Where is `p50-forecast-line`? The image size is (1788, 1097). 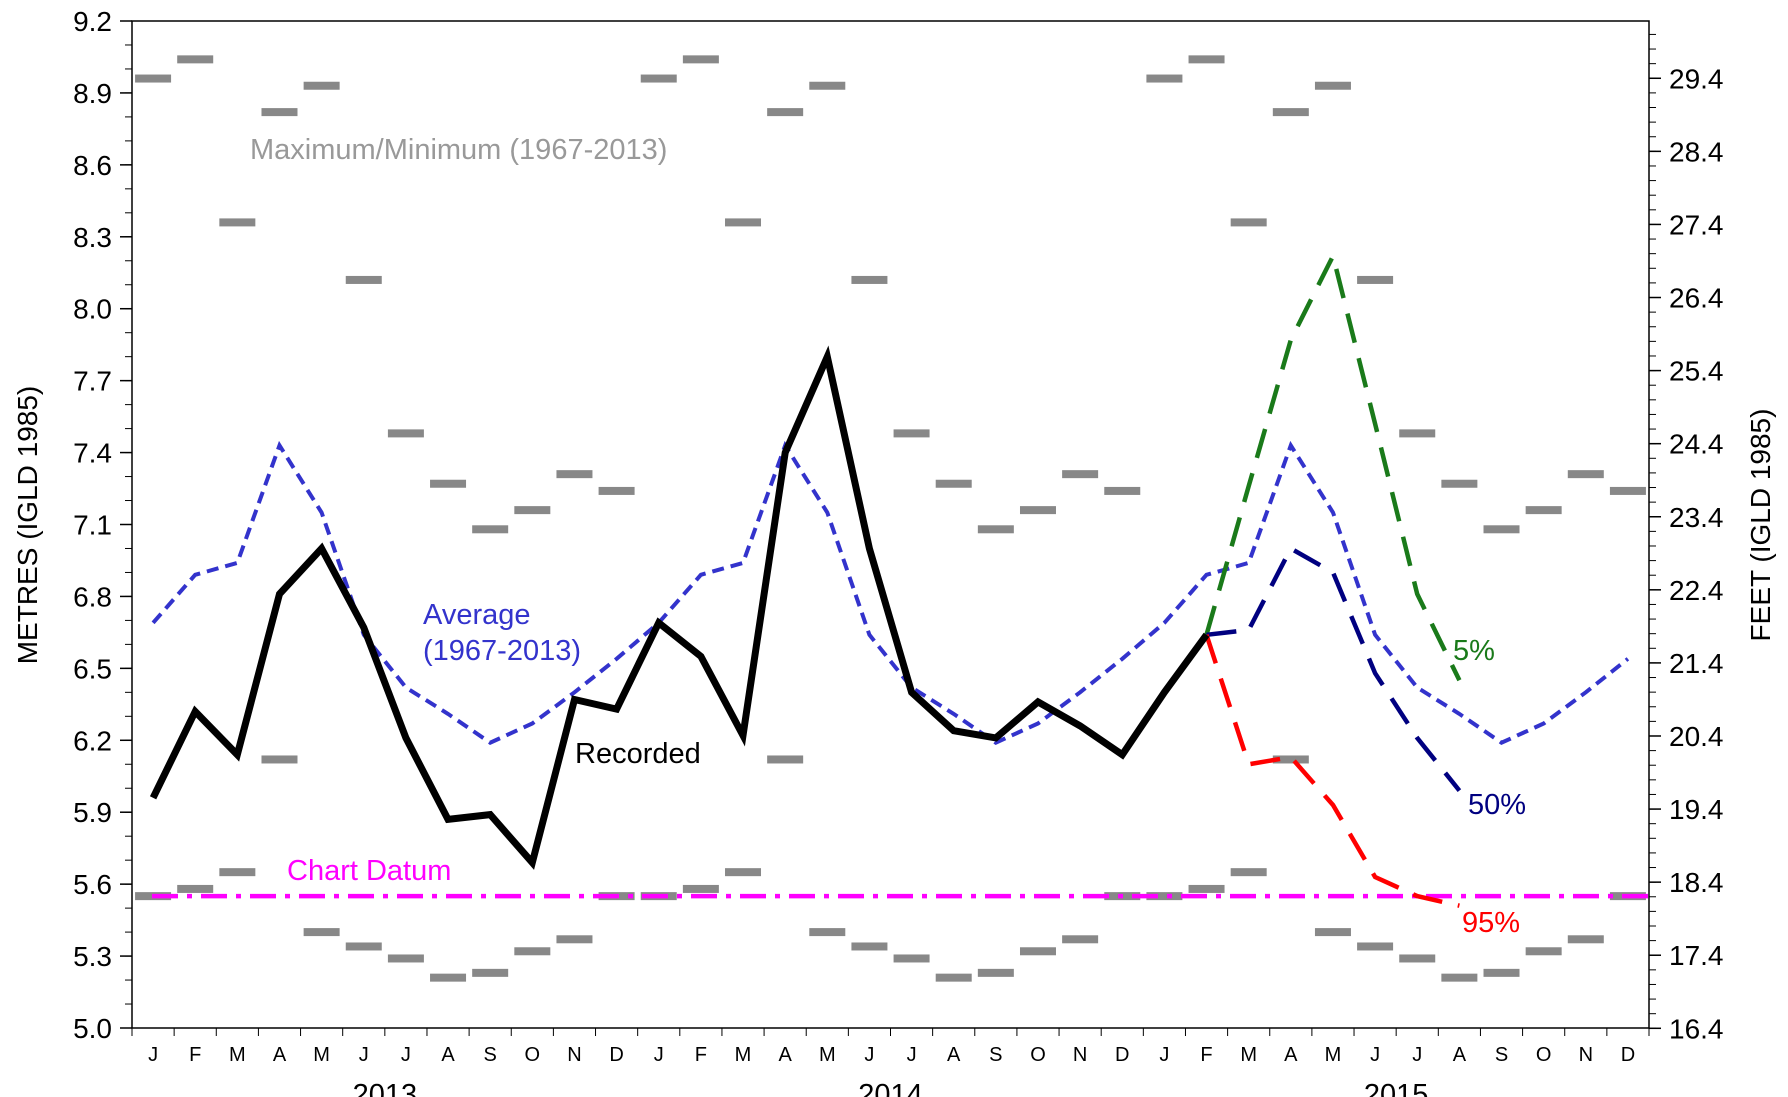
p50-forecast-line is located at coordinates (1334, 669).